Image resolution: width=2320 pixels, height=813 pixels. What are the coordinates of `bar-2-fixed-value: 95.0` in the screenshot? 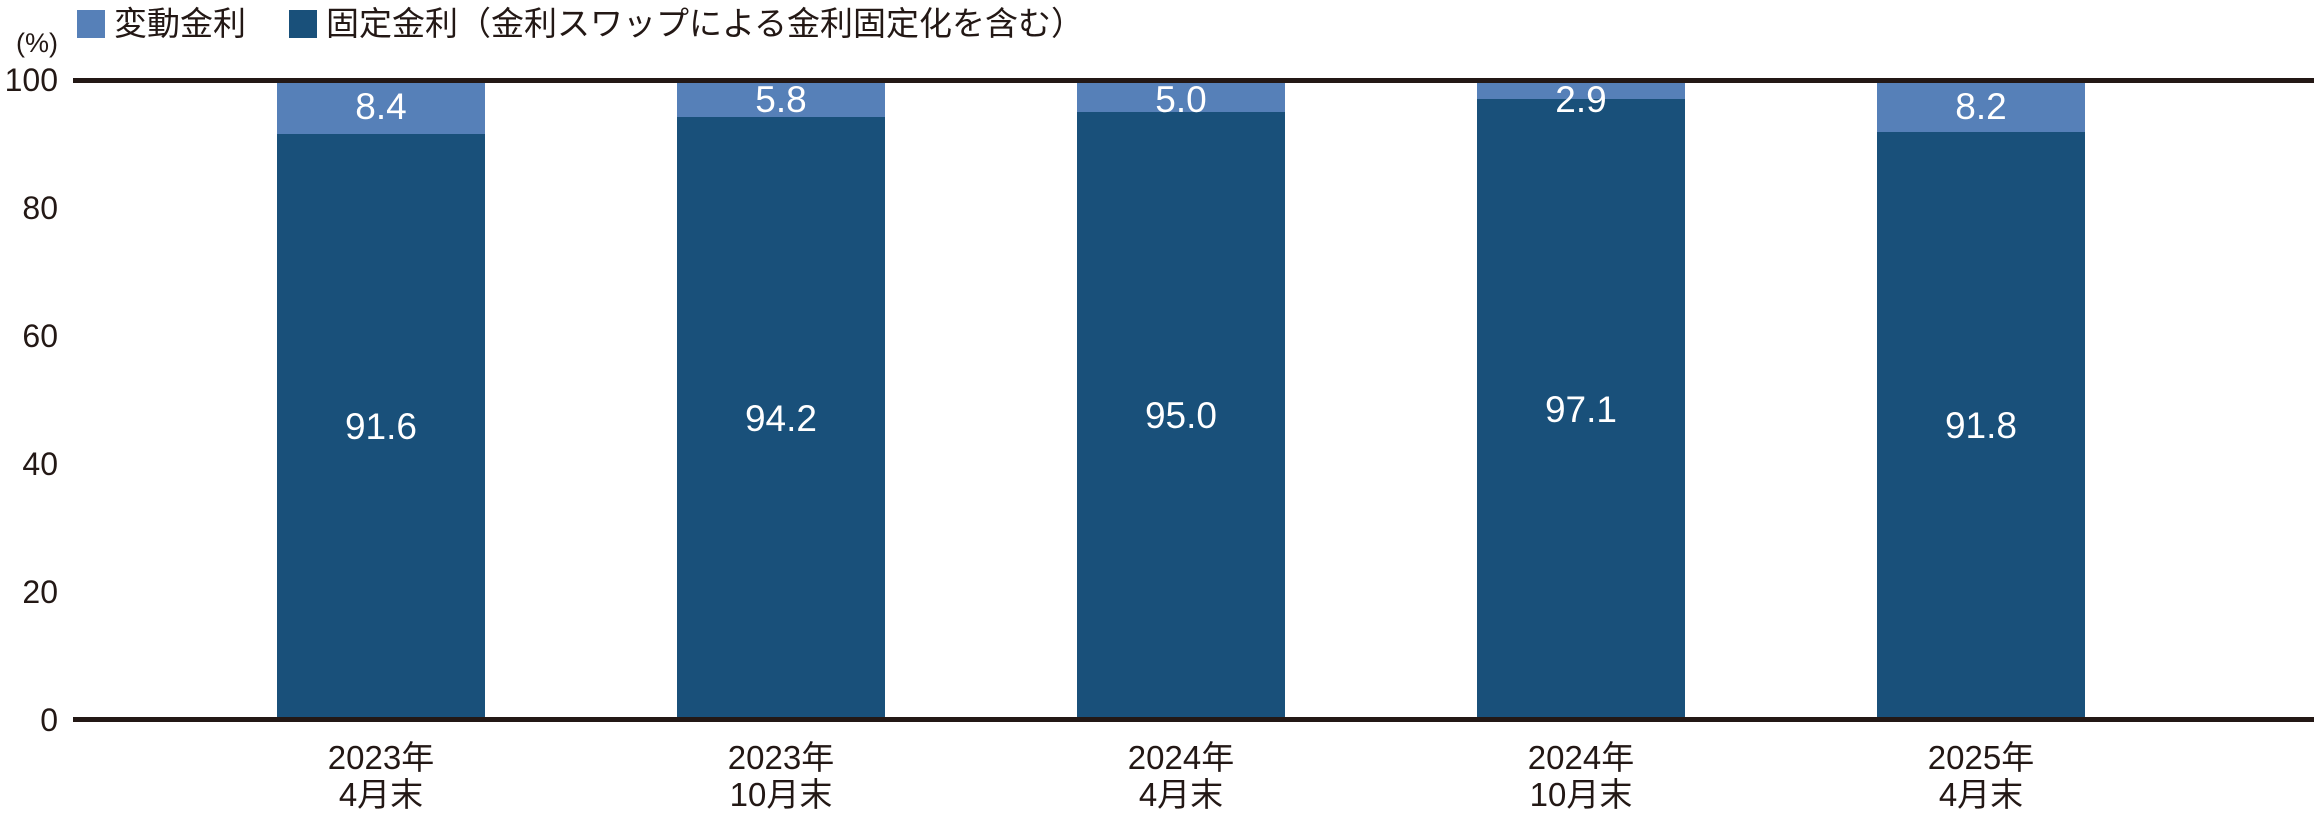 It's located at (1180, 416).